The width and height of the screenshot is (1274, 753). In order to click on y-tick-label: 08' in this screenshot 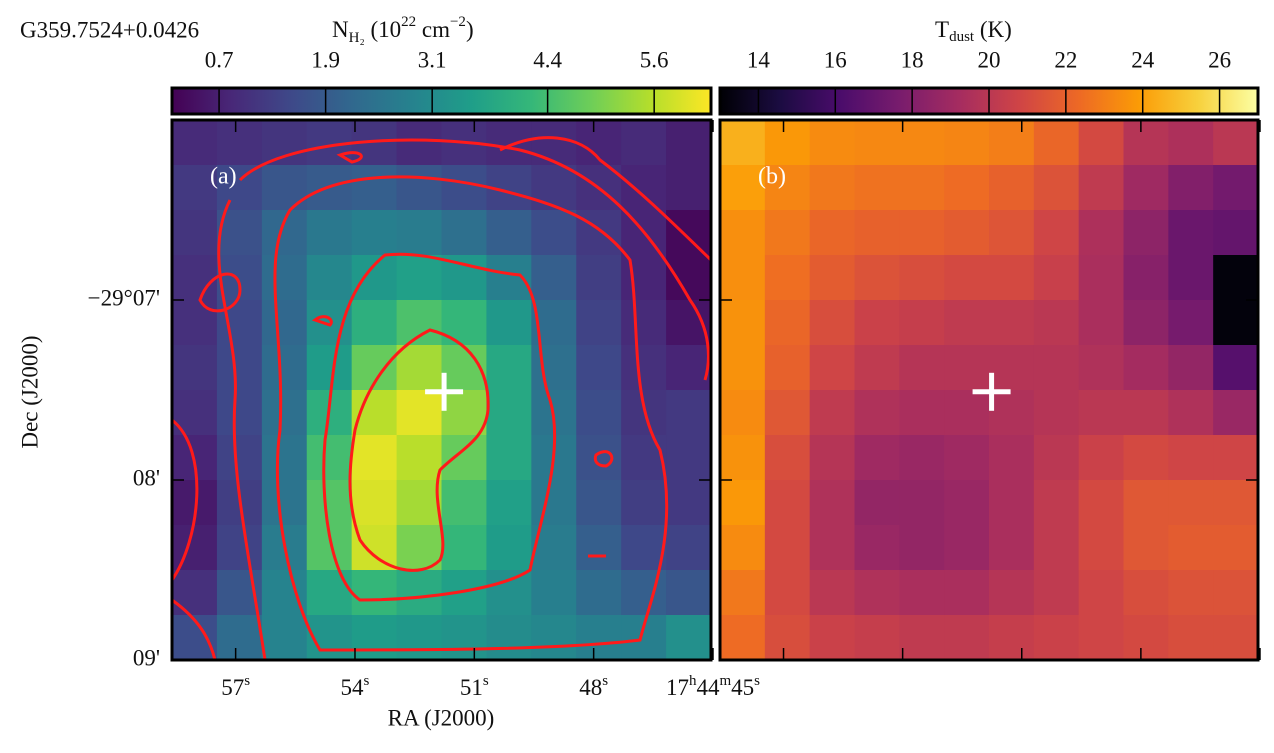, I will do `click(146, 477)`.